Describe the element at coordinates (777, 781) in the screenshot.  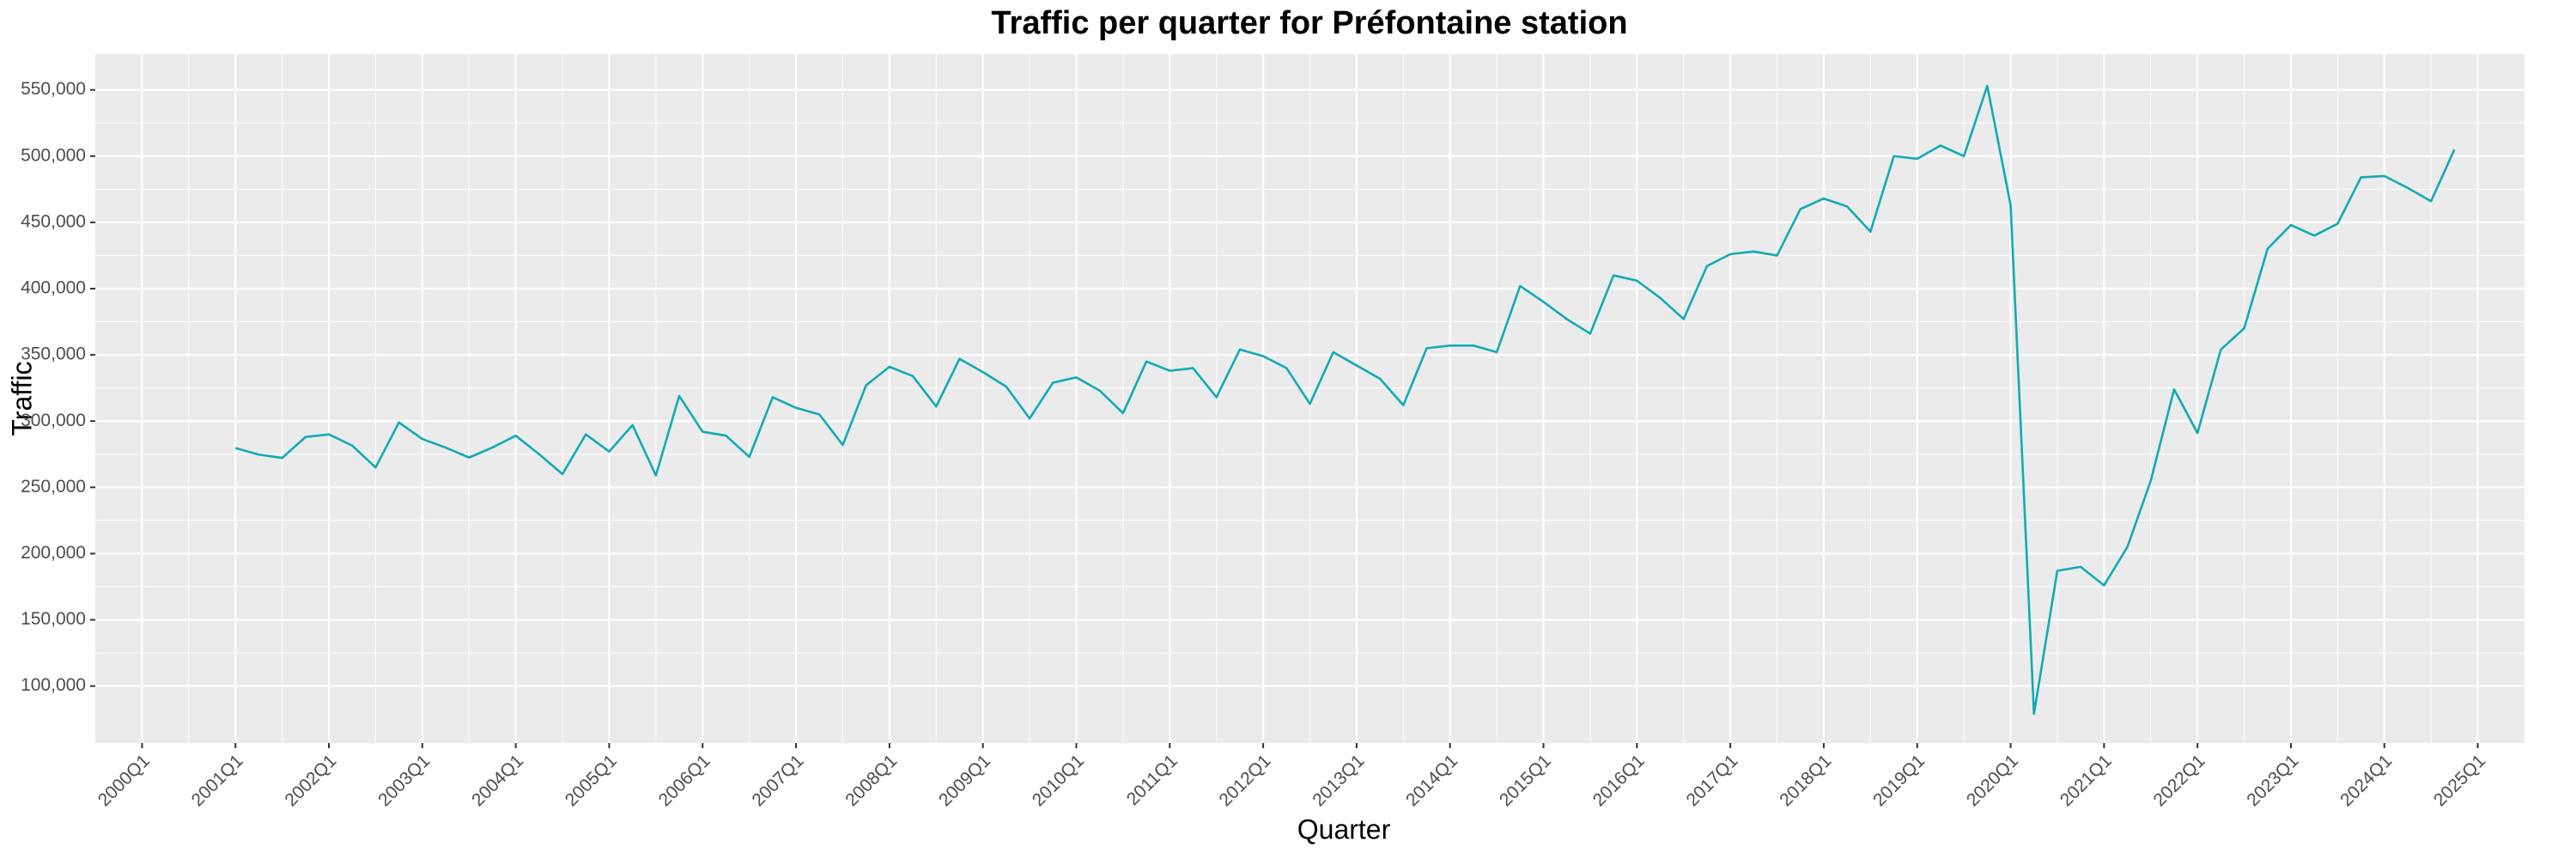
I see `x-tick-label: 2007Q1` at that location.